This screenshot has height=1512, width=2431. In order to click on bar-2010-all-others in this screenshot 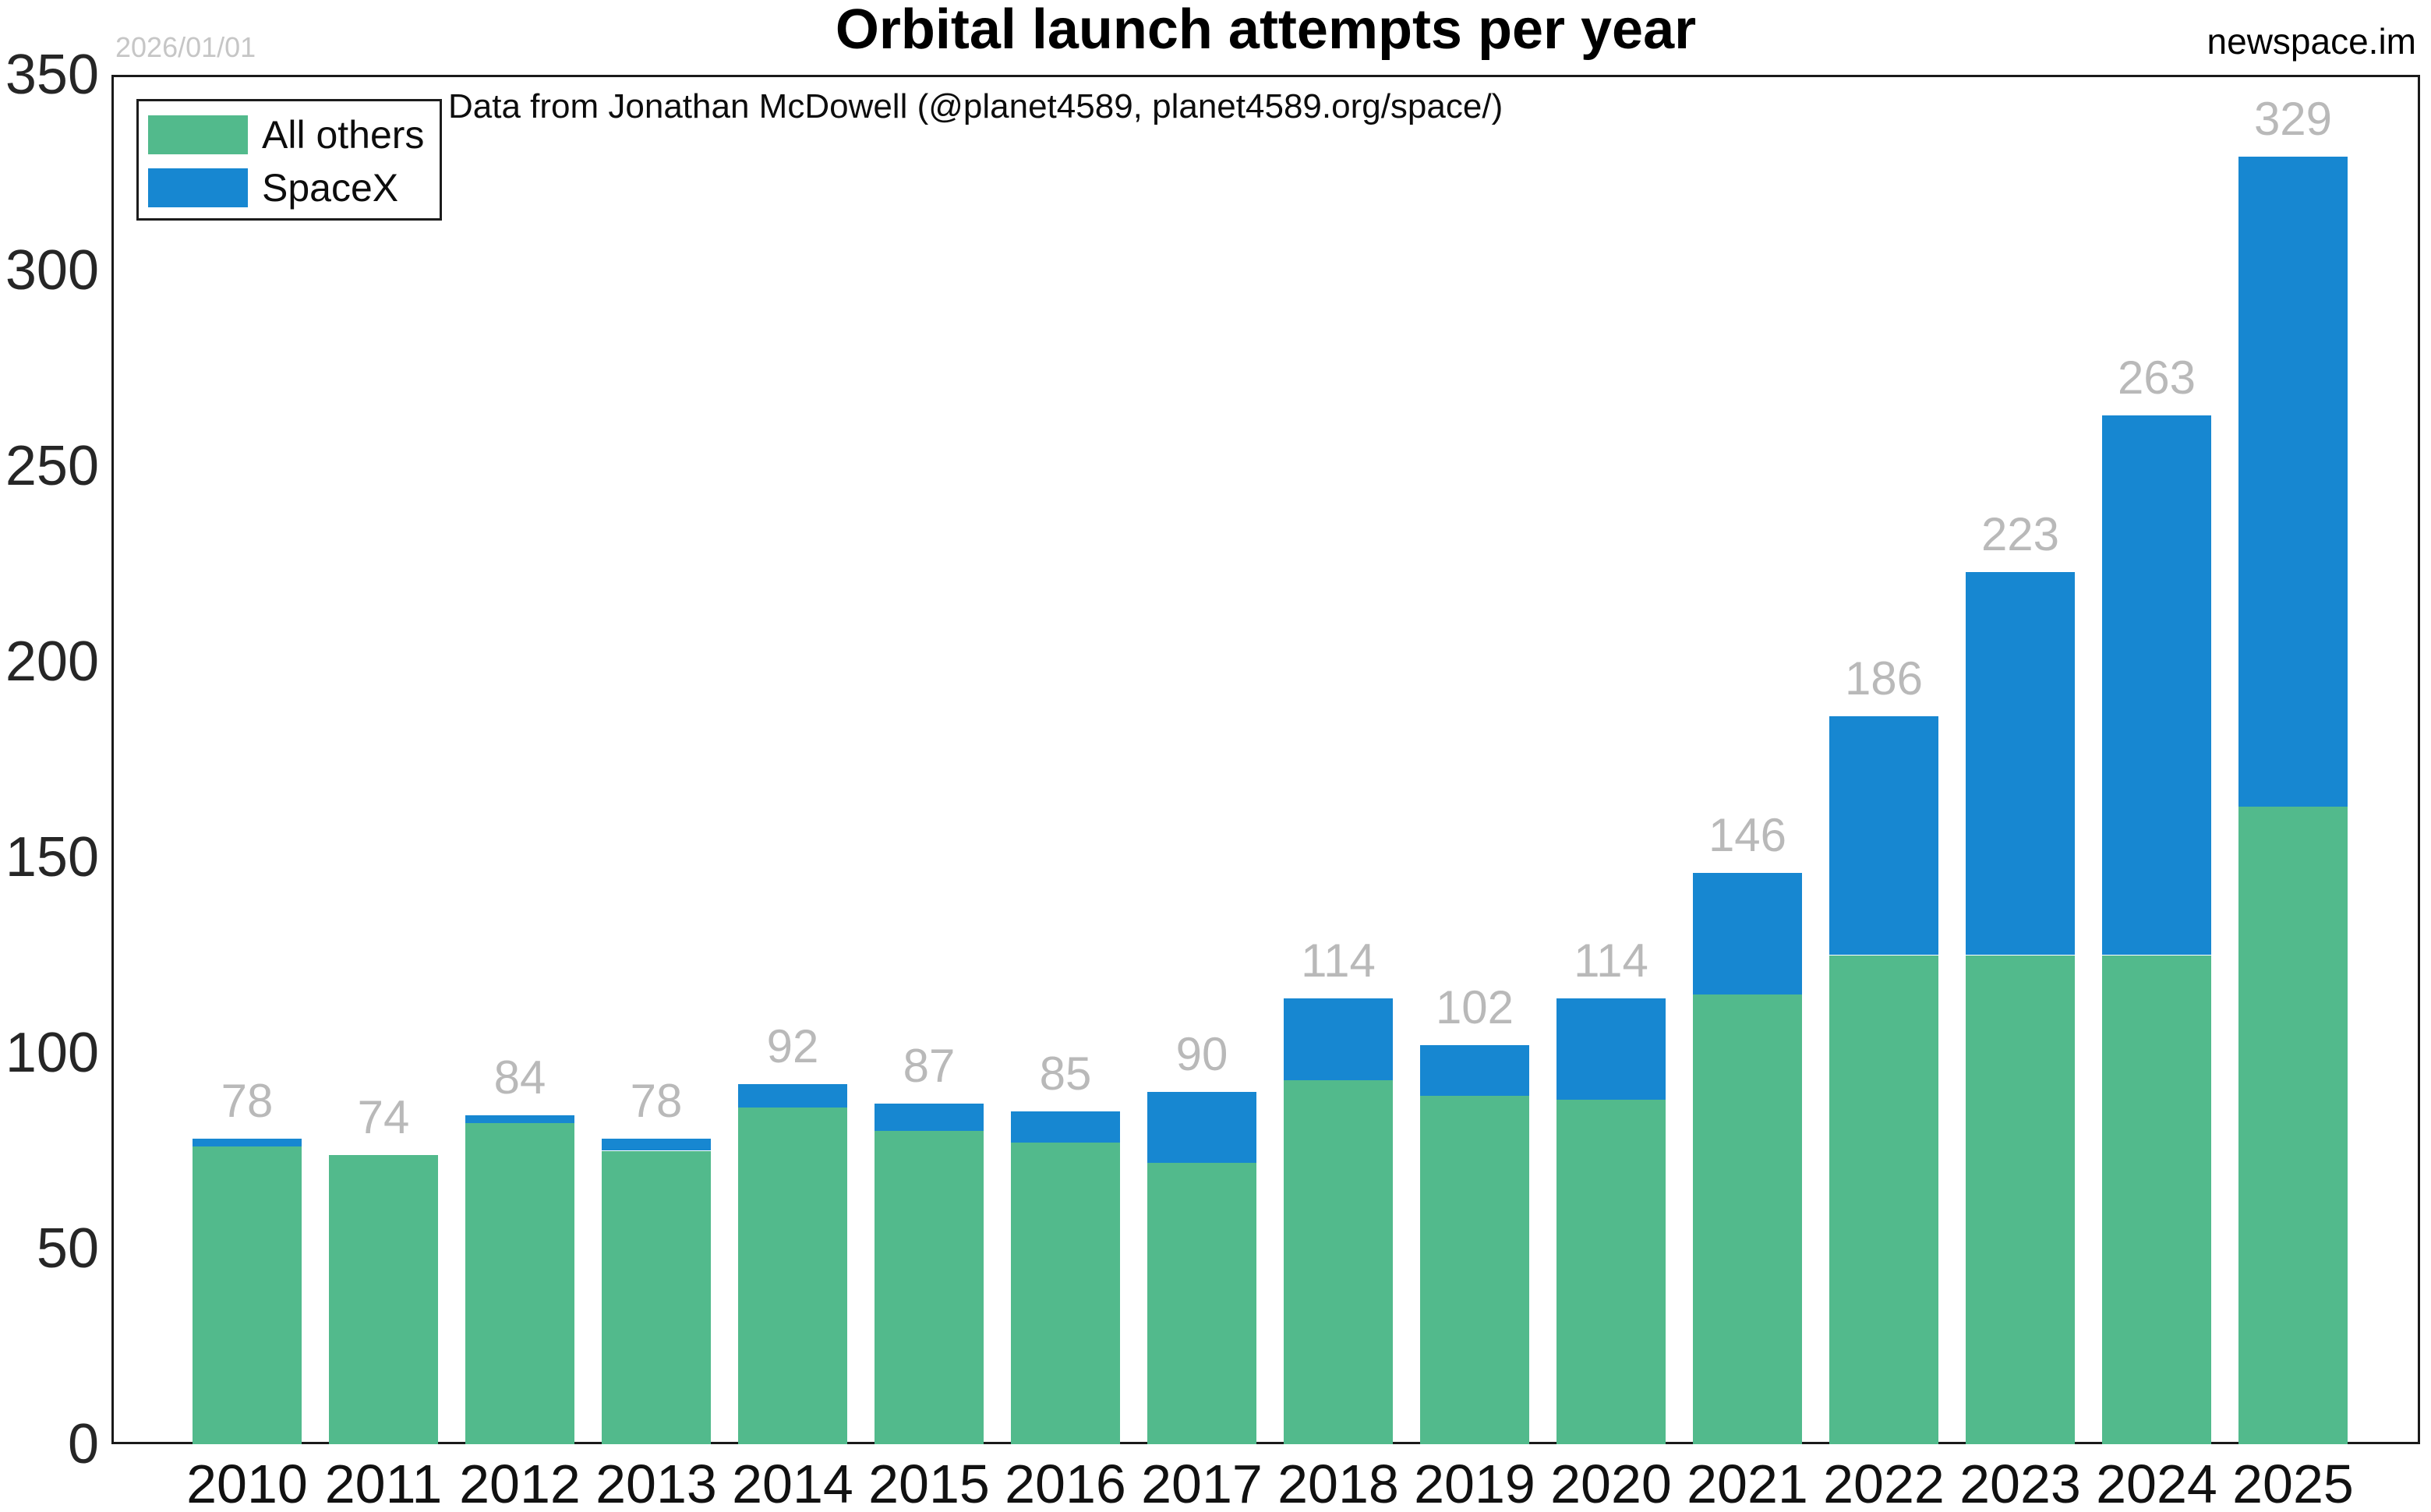, I will do `click(247, 1295)`.